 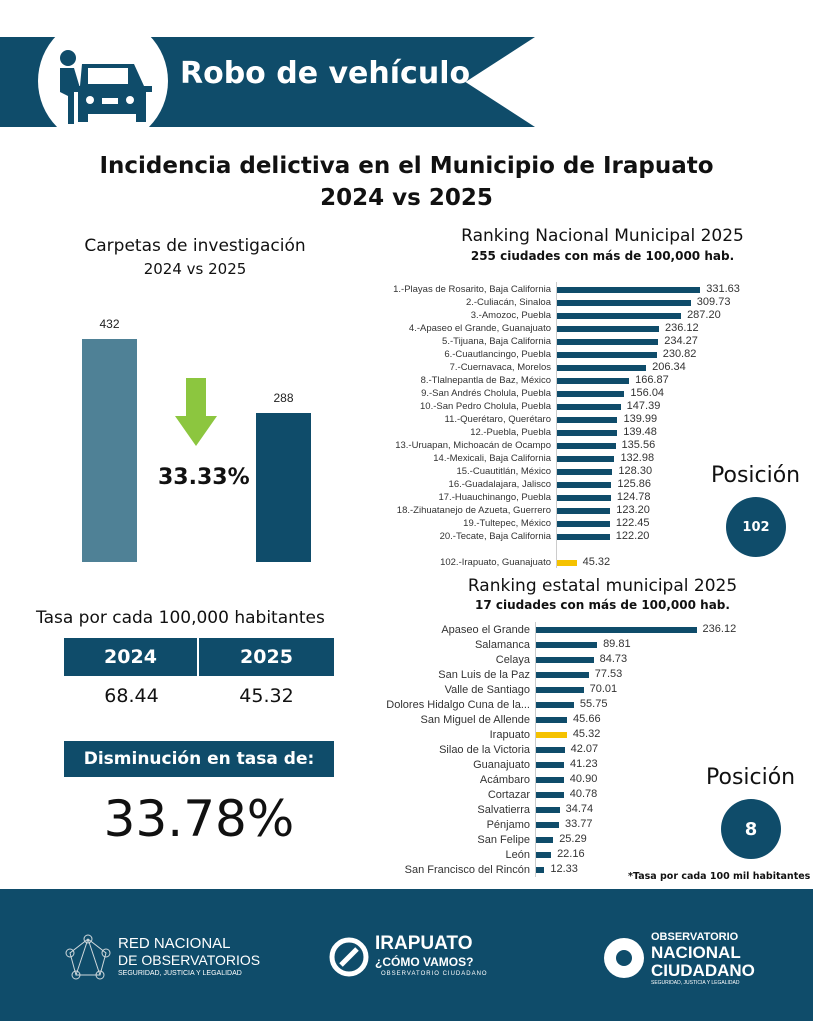 What do you see at coordinates (103, 81) in the screenshot?
I see `car-thief-icon` at bounding box center [103, 81].